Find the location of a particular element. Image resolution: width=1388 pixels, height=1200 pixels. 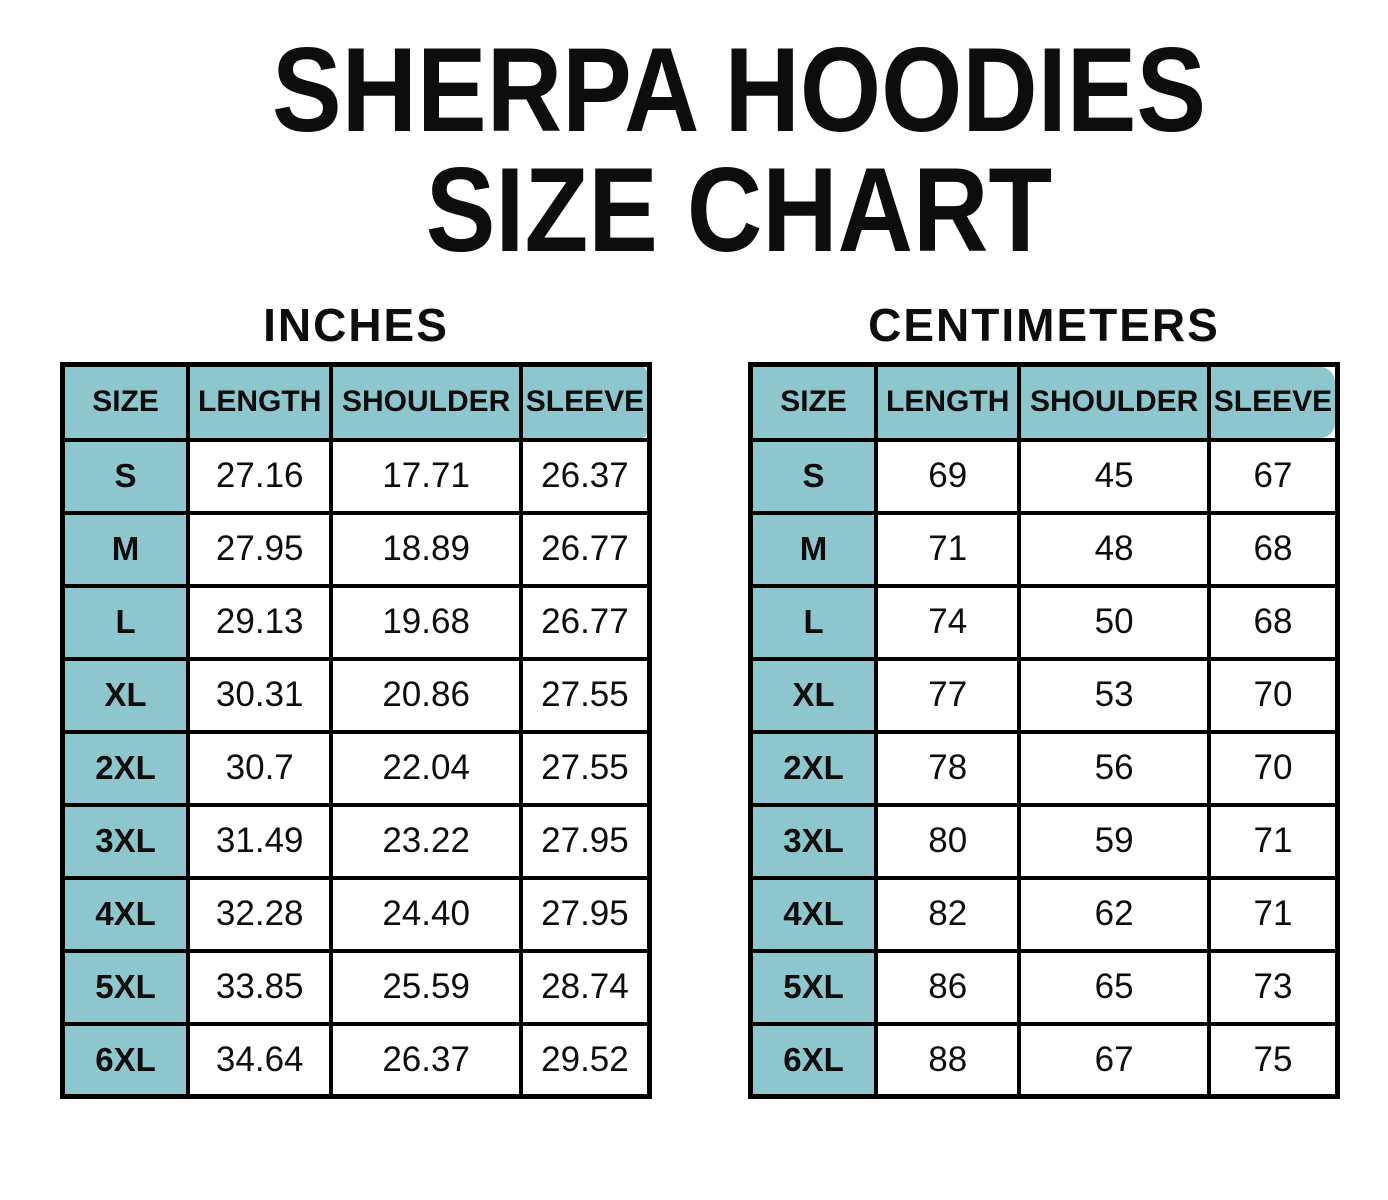

length-cell: 33.85 is located at coordinates (260, 987).